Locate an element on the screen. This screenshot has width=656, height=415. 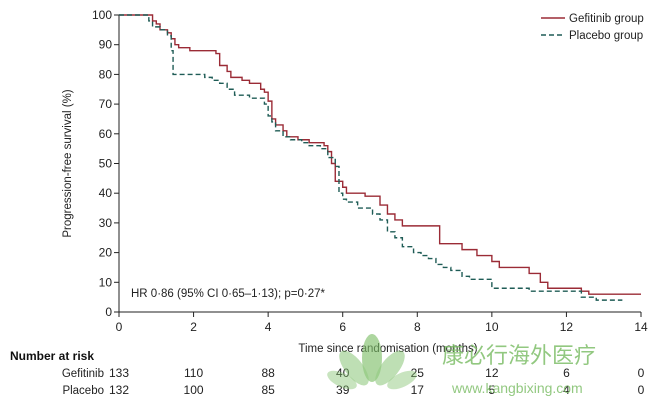
y-tick-label: 10 is located at coordinates (106, 282).